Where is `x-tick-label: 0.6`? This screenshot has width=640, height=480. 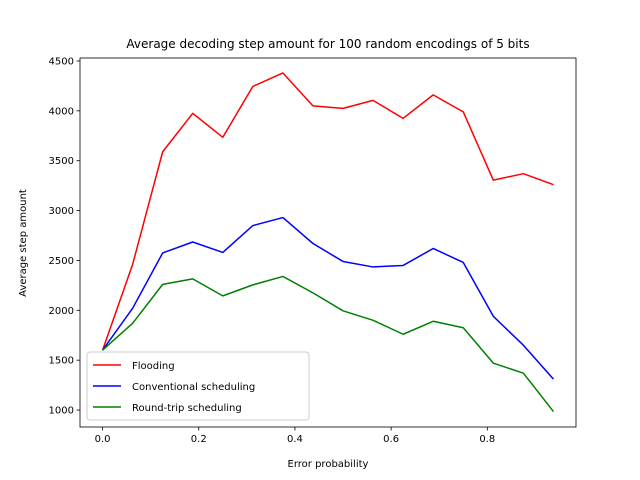 x-tick-label: 0.6 is located at coordinates (391, 439).